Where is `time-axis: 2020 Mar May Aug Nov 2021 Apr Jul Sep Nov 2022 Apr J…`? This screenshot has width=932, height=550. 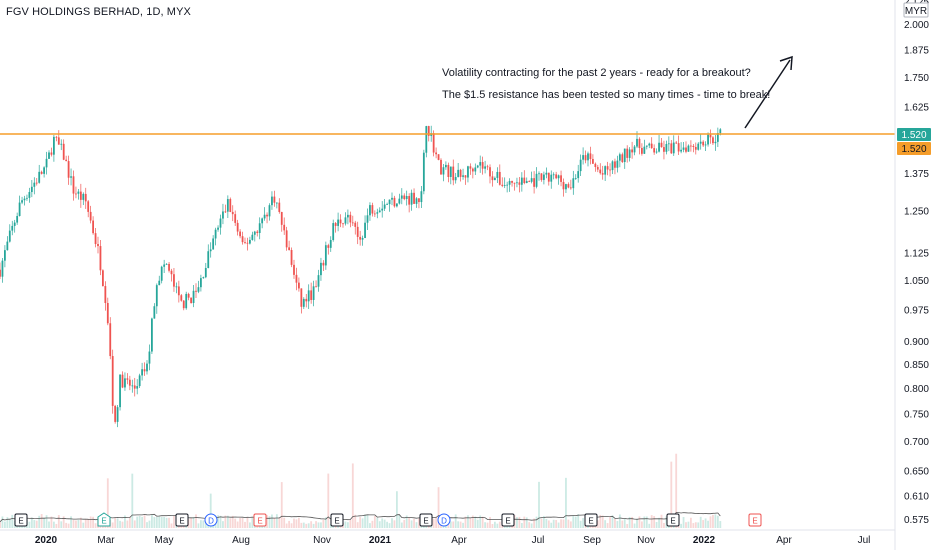 time-axis: 2020 Mar May Aug Nov 2021 Apr Jul Sep Nov 2022 Apr J… is located at coordinates (453, 540).